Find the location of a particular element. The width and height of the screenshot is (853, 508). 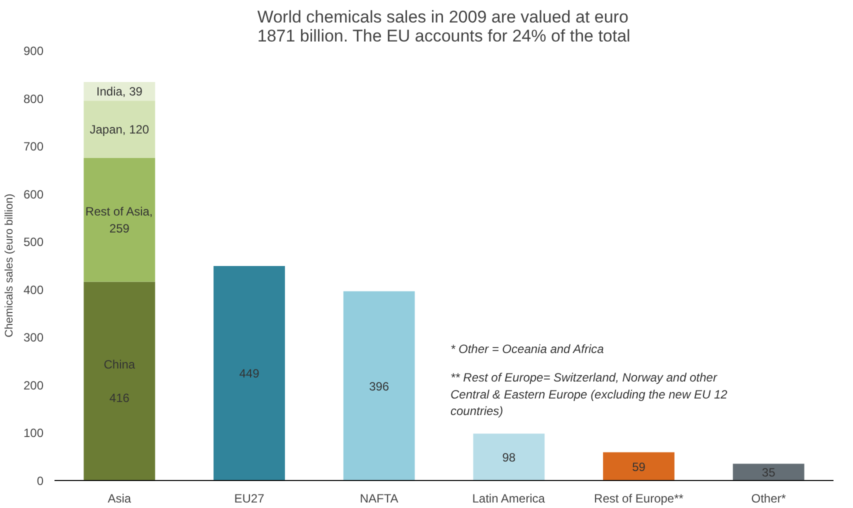

x-tick-label: Rest of Europe** is located at coordinates (639, 499).